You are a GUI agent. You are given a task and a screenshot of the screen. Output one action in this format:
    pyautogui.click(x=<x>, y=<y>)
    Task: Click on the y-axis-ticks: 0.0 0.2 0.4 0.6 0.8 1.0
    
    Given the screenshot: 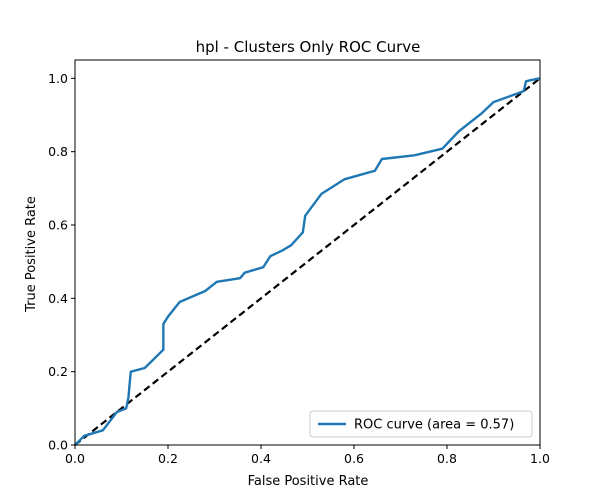 What is the action you would take?
    pyautogui.click(x=61, y=262)
    